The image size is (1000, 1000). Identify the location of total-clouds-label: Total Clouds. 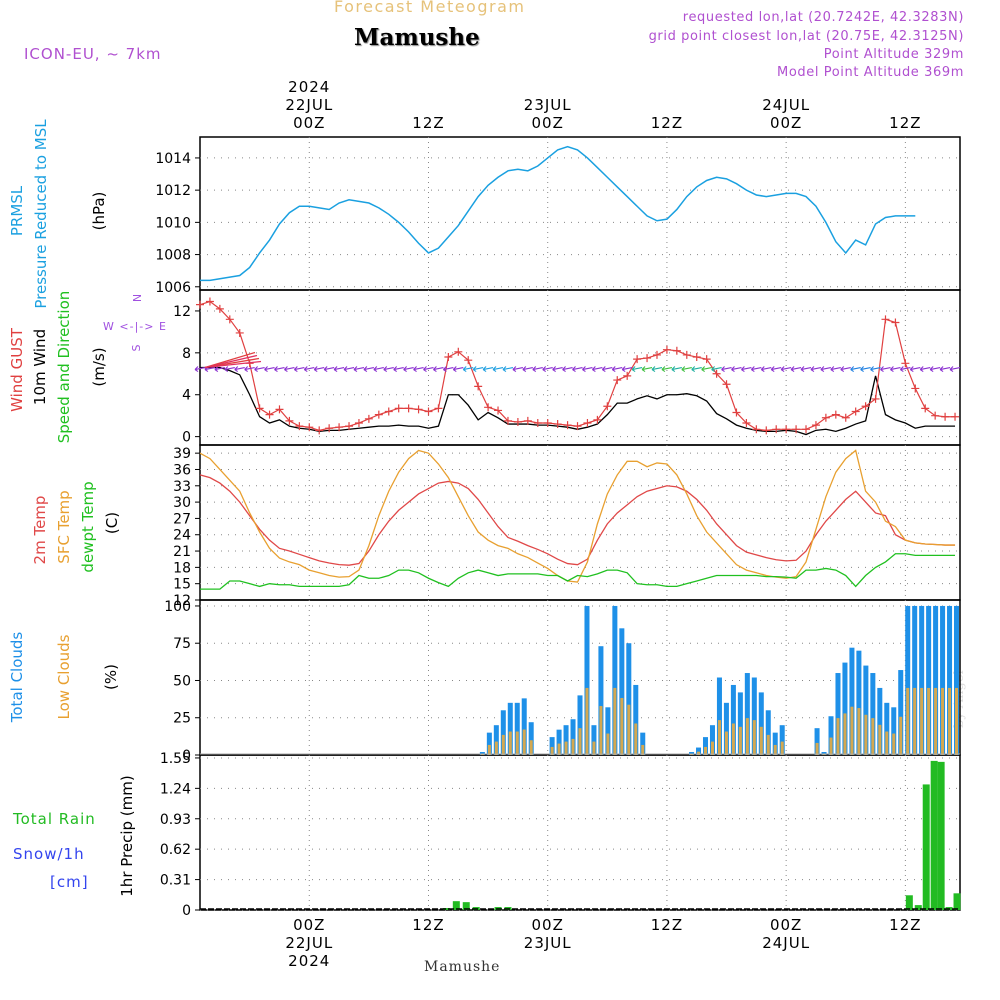
(17, 678).